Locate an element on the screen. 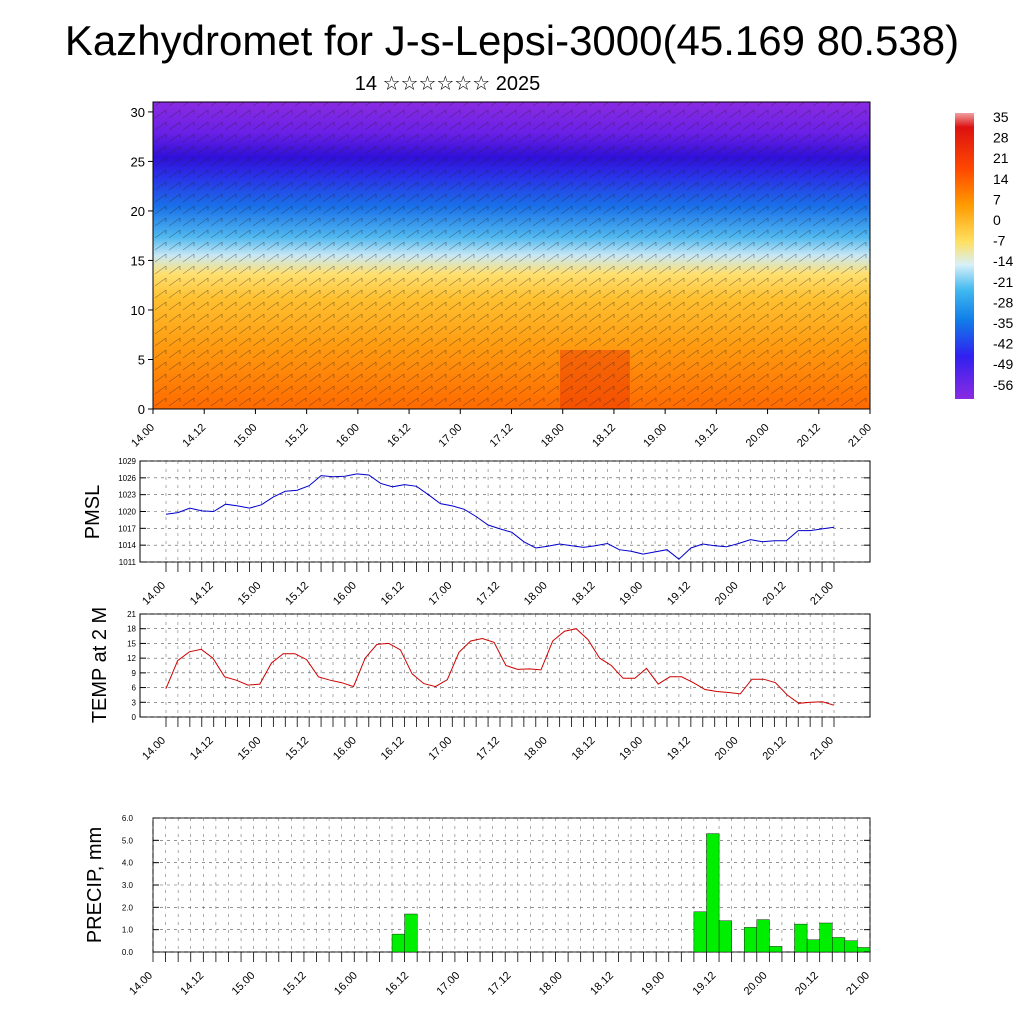 The image size is (1024, 1024). colorbar-label: 0 is located at coordinates (997, 220).